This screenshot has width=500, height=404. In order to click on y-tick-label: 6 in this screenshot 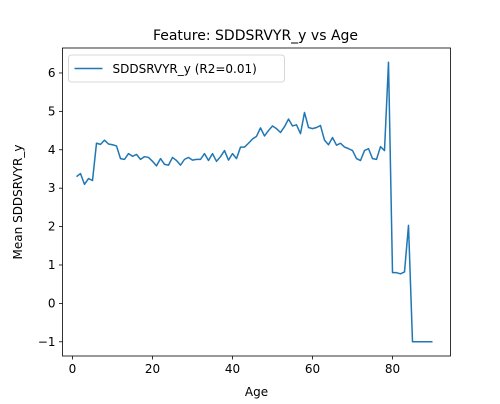, I will do `click(52, 73)`.